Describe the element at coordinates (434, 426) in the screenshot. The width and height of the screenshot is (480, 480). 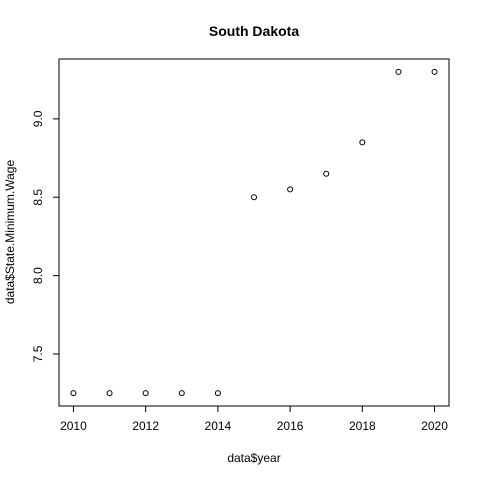
I see `x-tick-label: 2020` at that location.